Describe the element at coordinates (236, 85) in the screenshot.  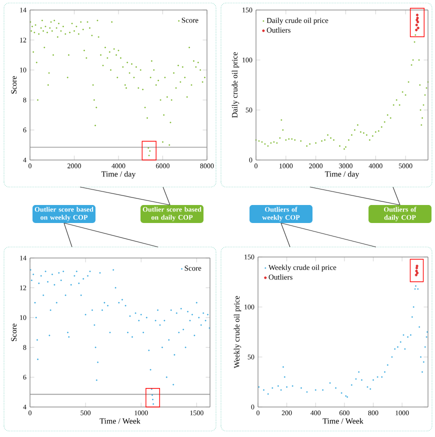
I see `y-axis-title: Daily crude oil price` at that location.